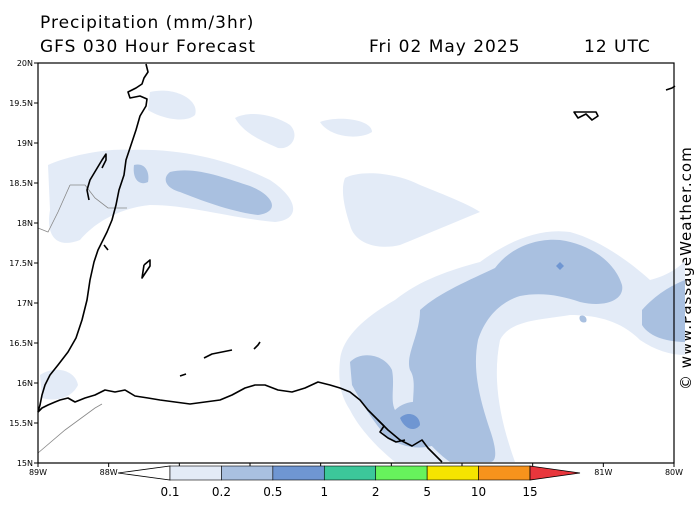 The image size is (700, 525). What do you see at coordinates (38, 472) in the screenshot?
I see `lon-tick-label: 89W` at bounding box center [38, 472].